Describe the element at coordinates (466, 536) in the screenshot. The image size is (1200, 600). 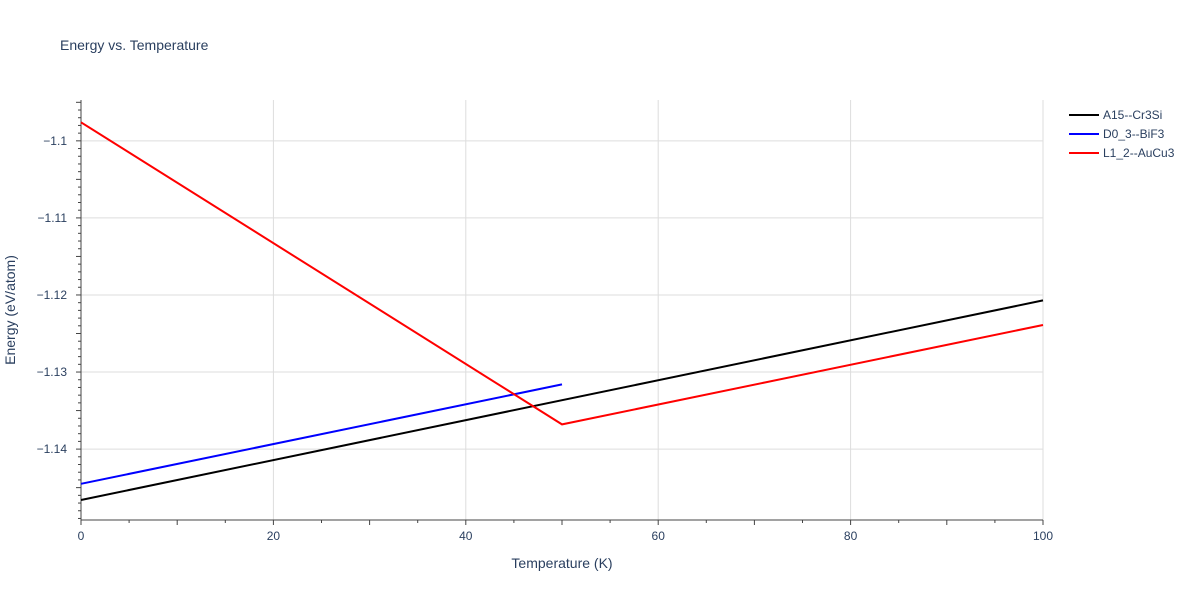
I see `x-tick-label: 40` at that location.